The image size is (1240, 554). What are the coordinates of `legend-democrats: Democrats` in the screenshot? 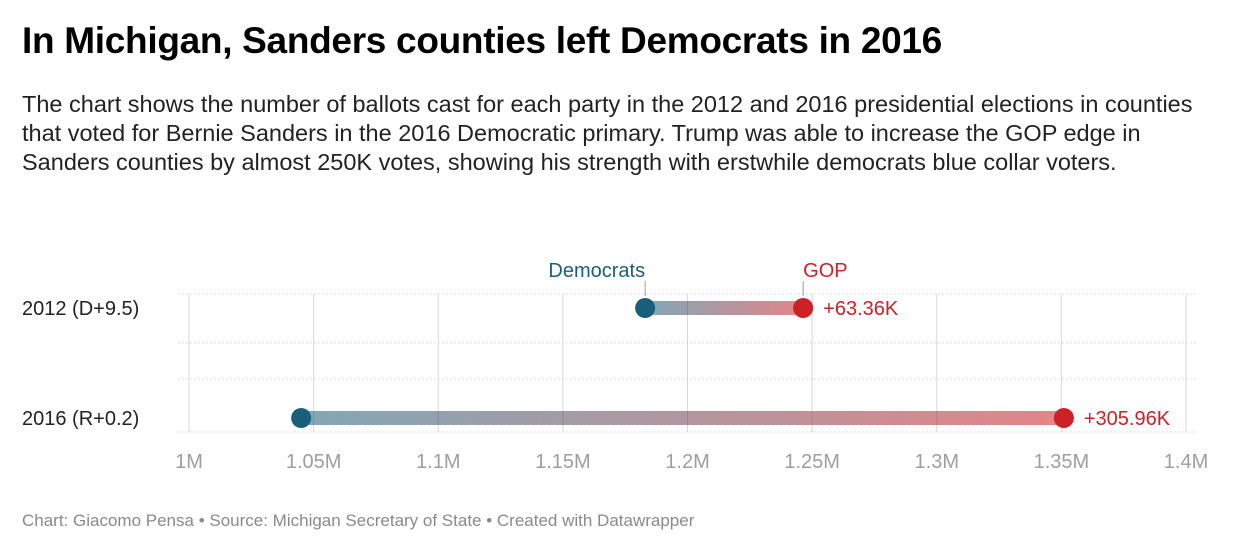 It's located at (596, 271).